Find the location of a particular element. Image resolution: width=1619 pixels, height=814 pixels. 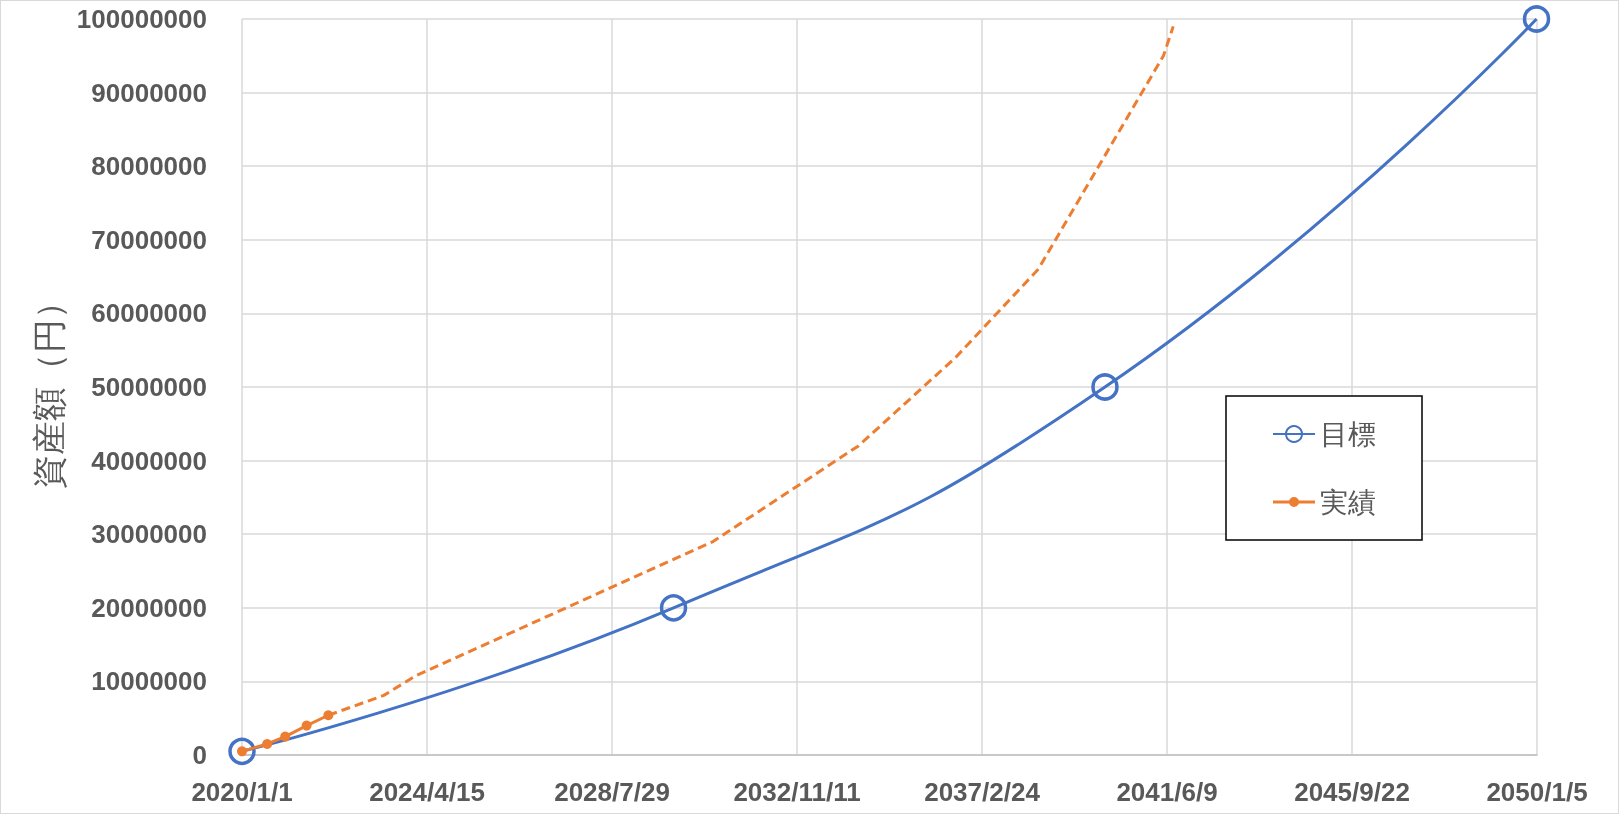

y-tick-label: 80000000 is located at coordinates (149, 166).